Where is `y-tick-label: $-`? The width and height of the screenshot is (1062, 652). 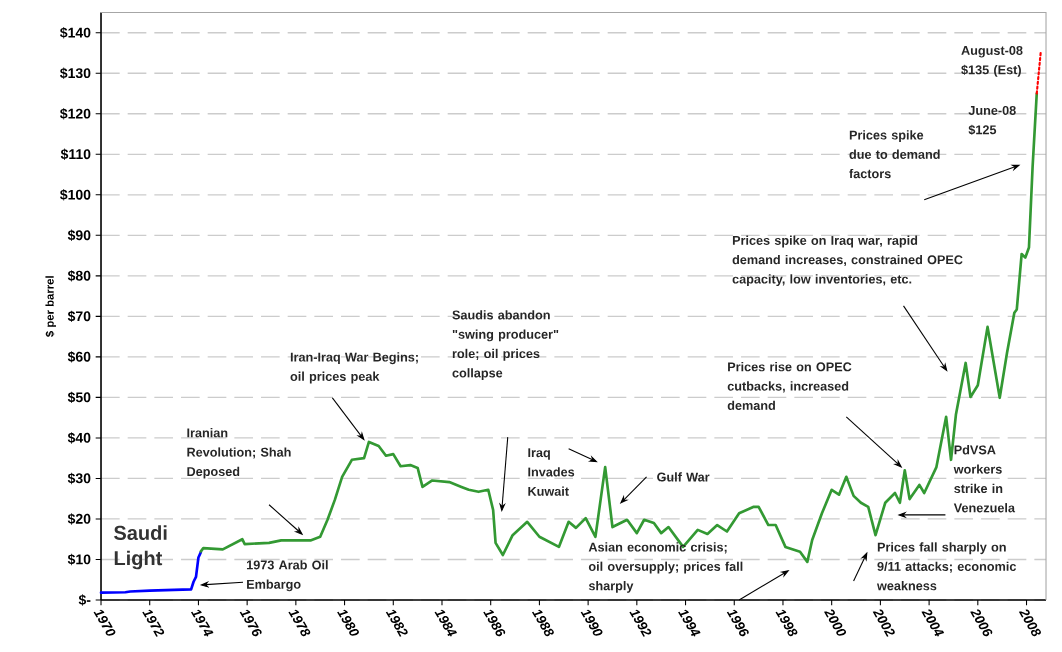 y-tick-label: $- is located at coordinates (84, 600).